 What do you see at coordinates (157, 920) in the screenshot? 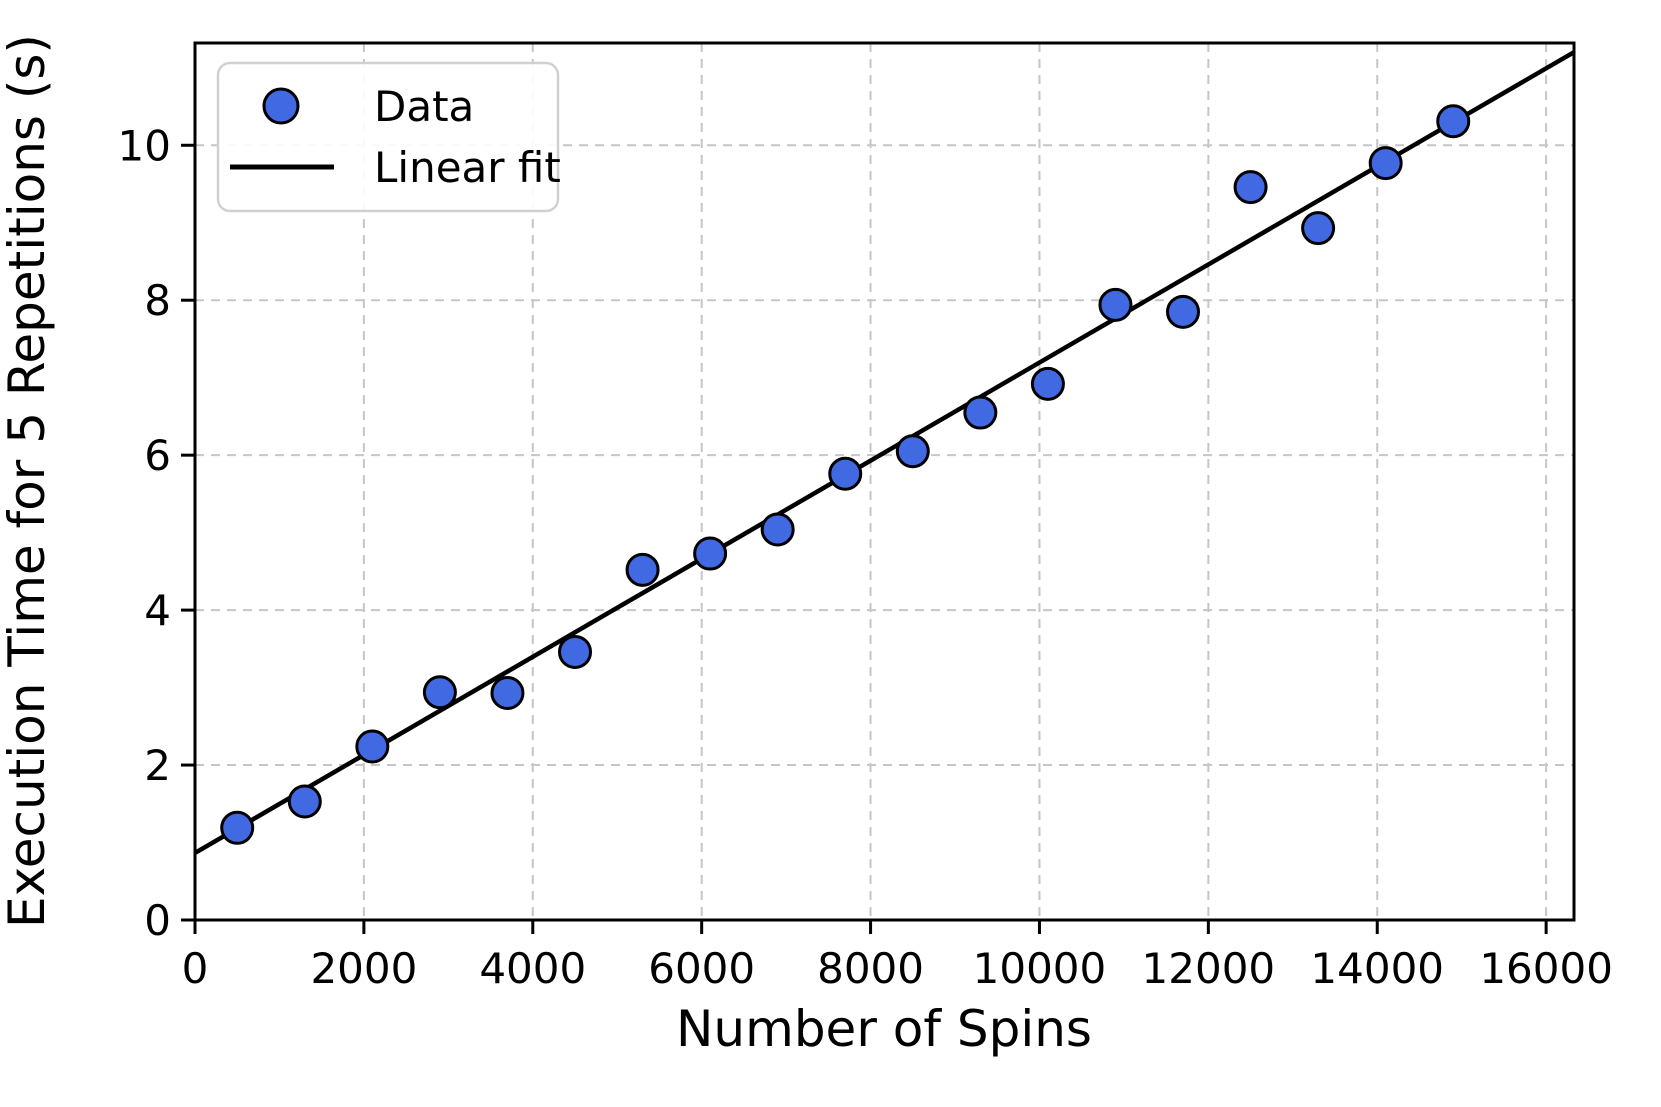
I see `y-tick-label: 0` at bounding box center [157, 920].